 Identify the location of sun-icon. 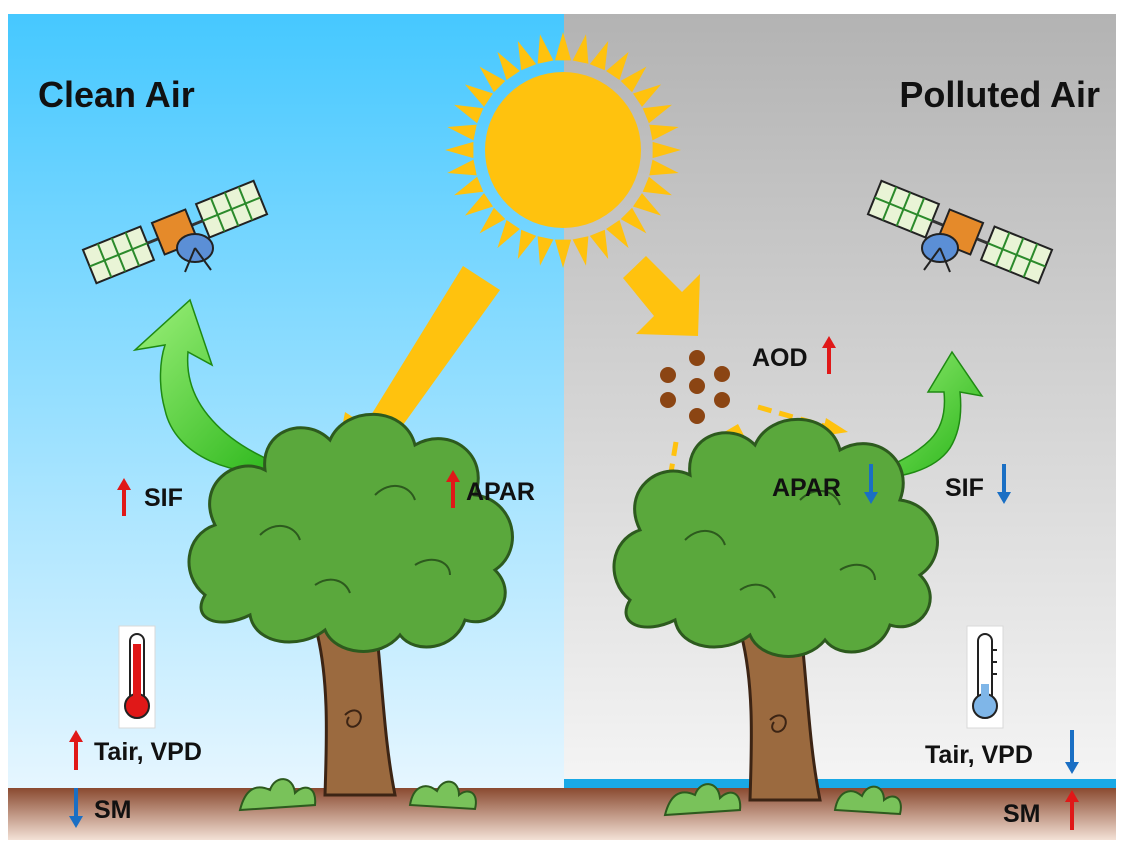
(563, 150).